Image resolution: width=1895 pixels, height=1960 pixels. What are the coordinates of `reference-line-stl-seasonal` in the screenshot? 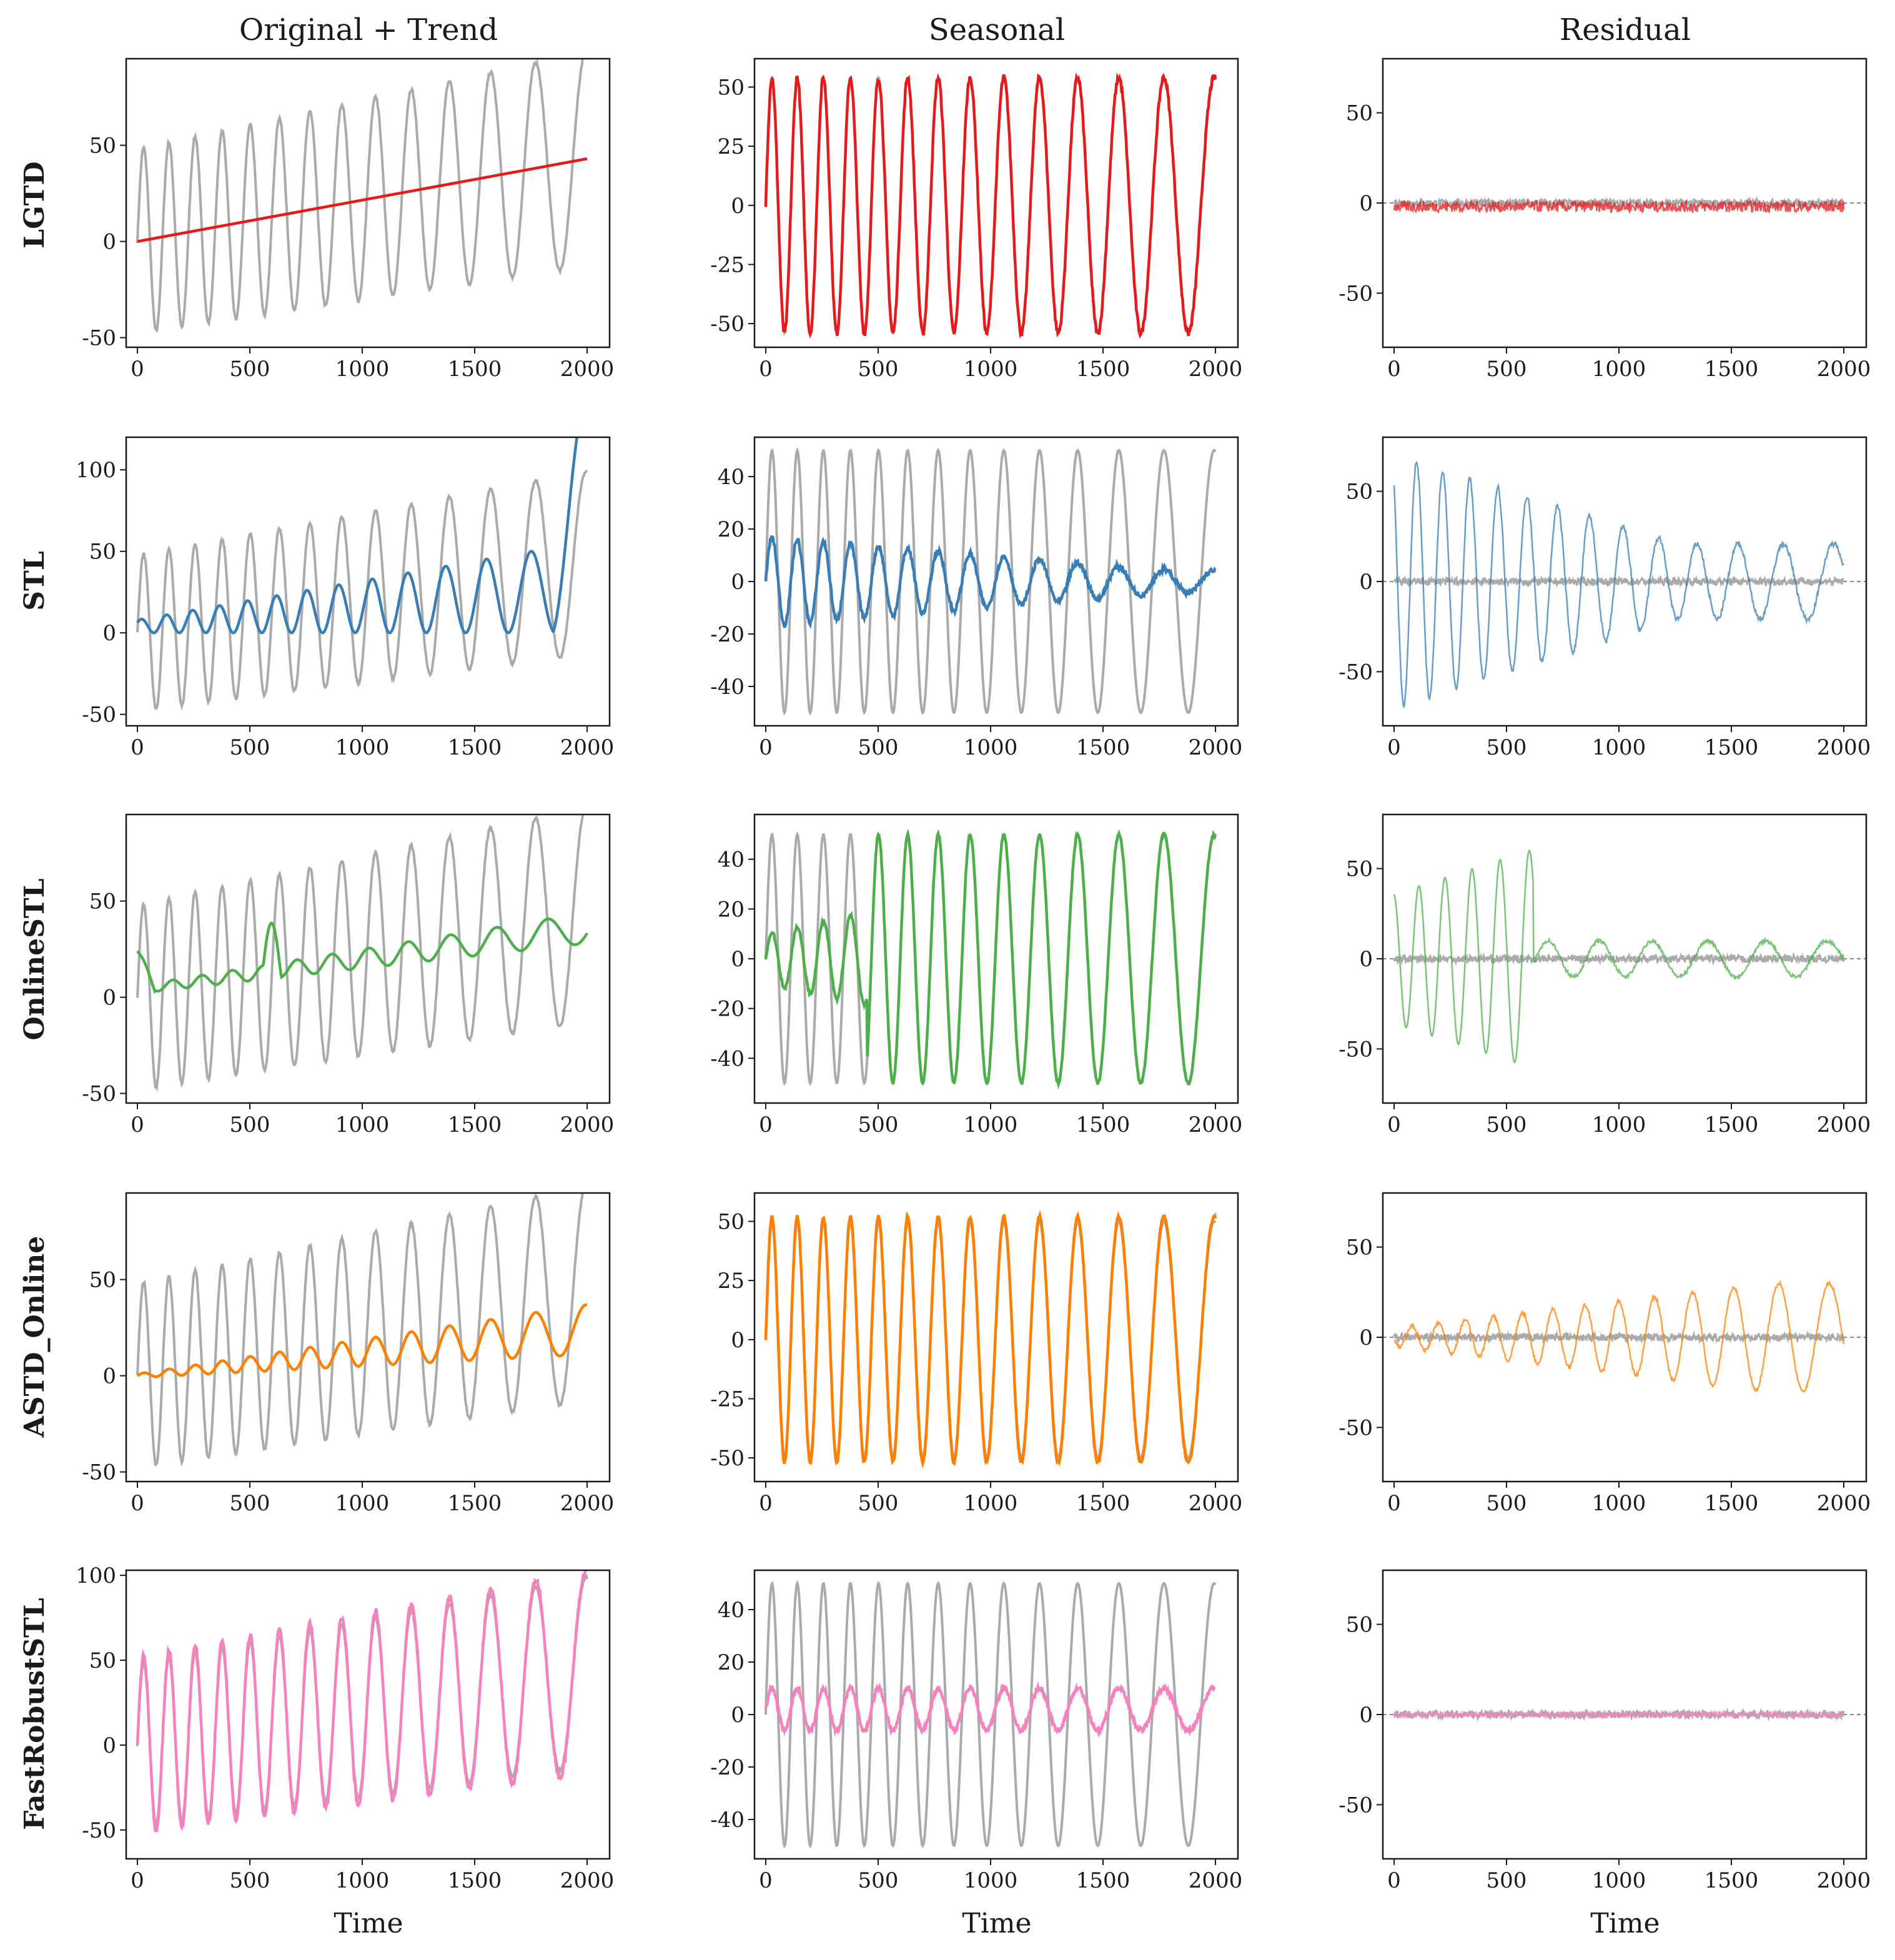 It's located at (991, 581).